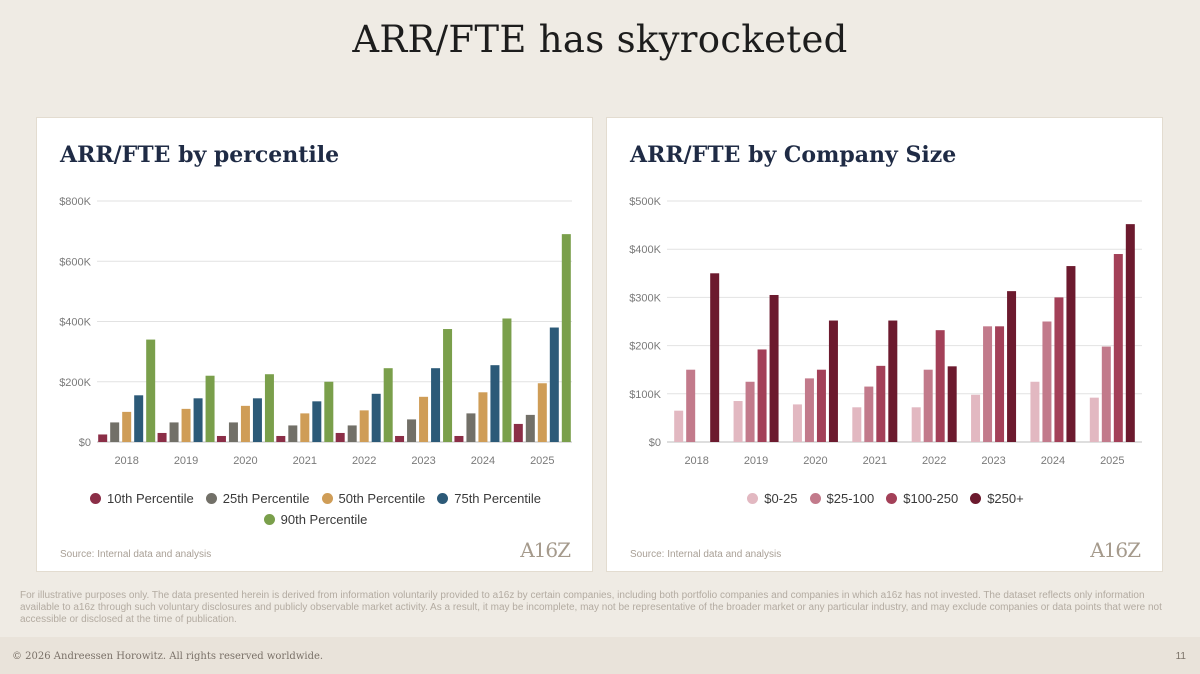 The width and height of the screenshot is (1200, 674). Describe the element at coordinates (412, 430) in the screenshot. I see `bar-25th-percentile-2023` at that location.